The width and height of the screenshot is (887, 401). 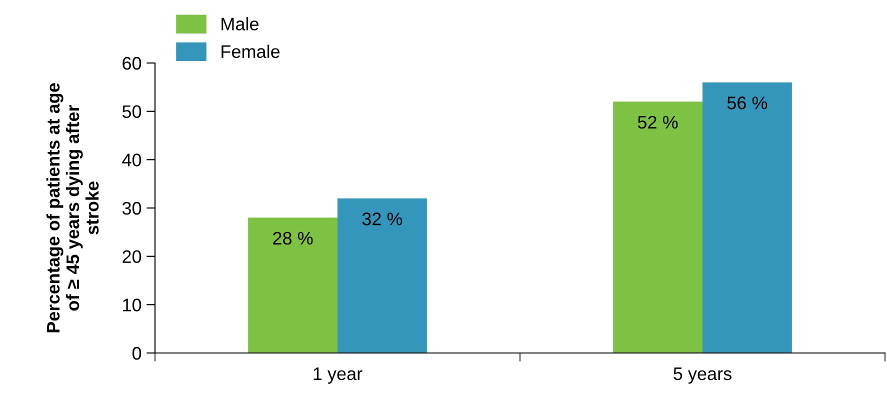 I want to click on legend-label: Female, so click(x=251, y=51).